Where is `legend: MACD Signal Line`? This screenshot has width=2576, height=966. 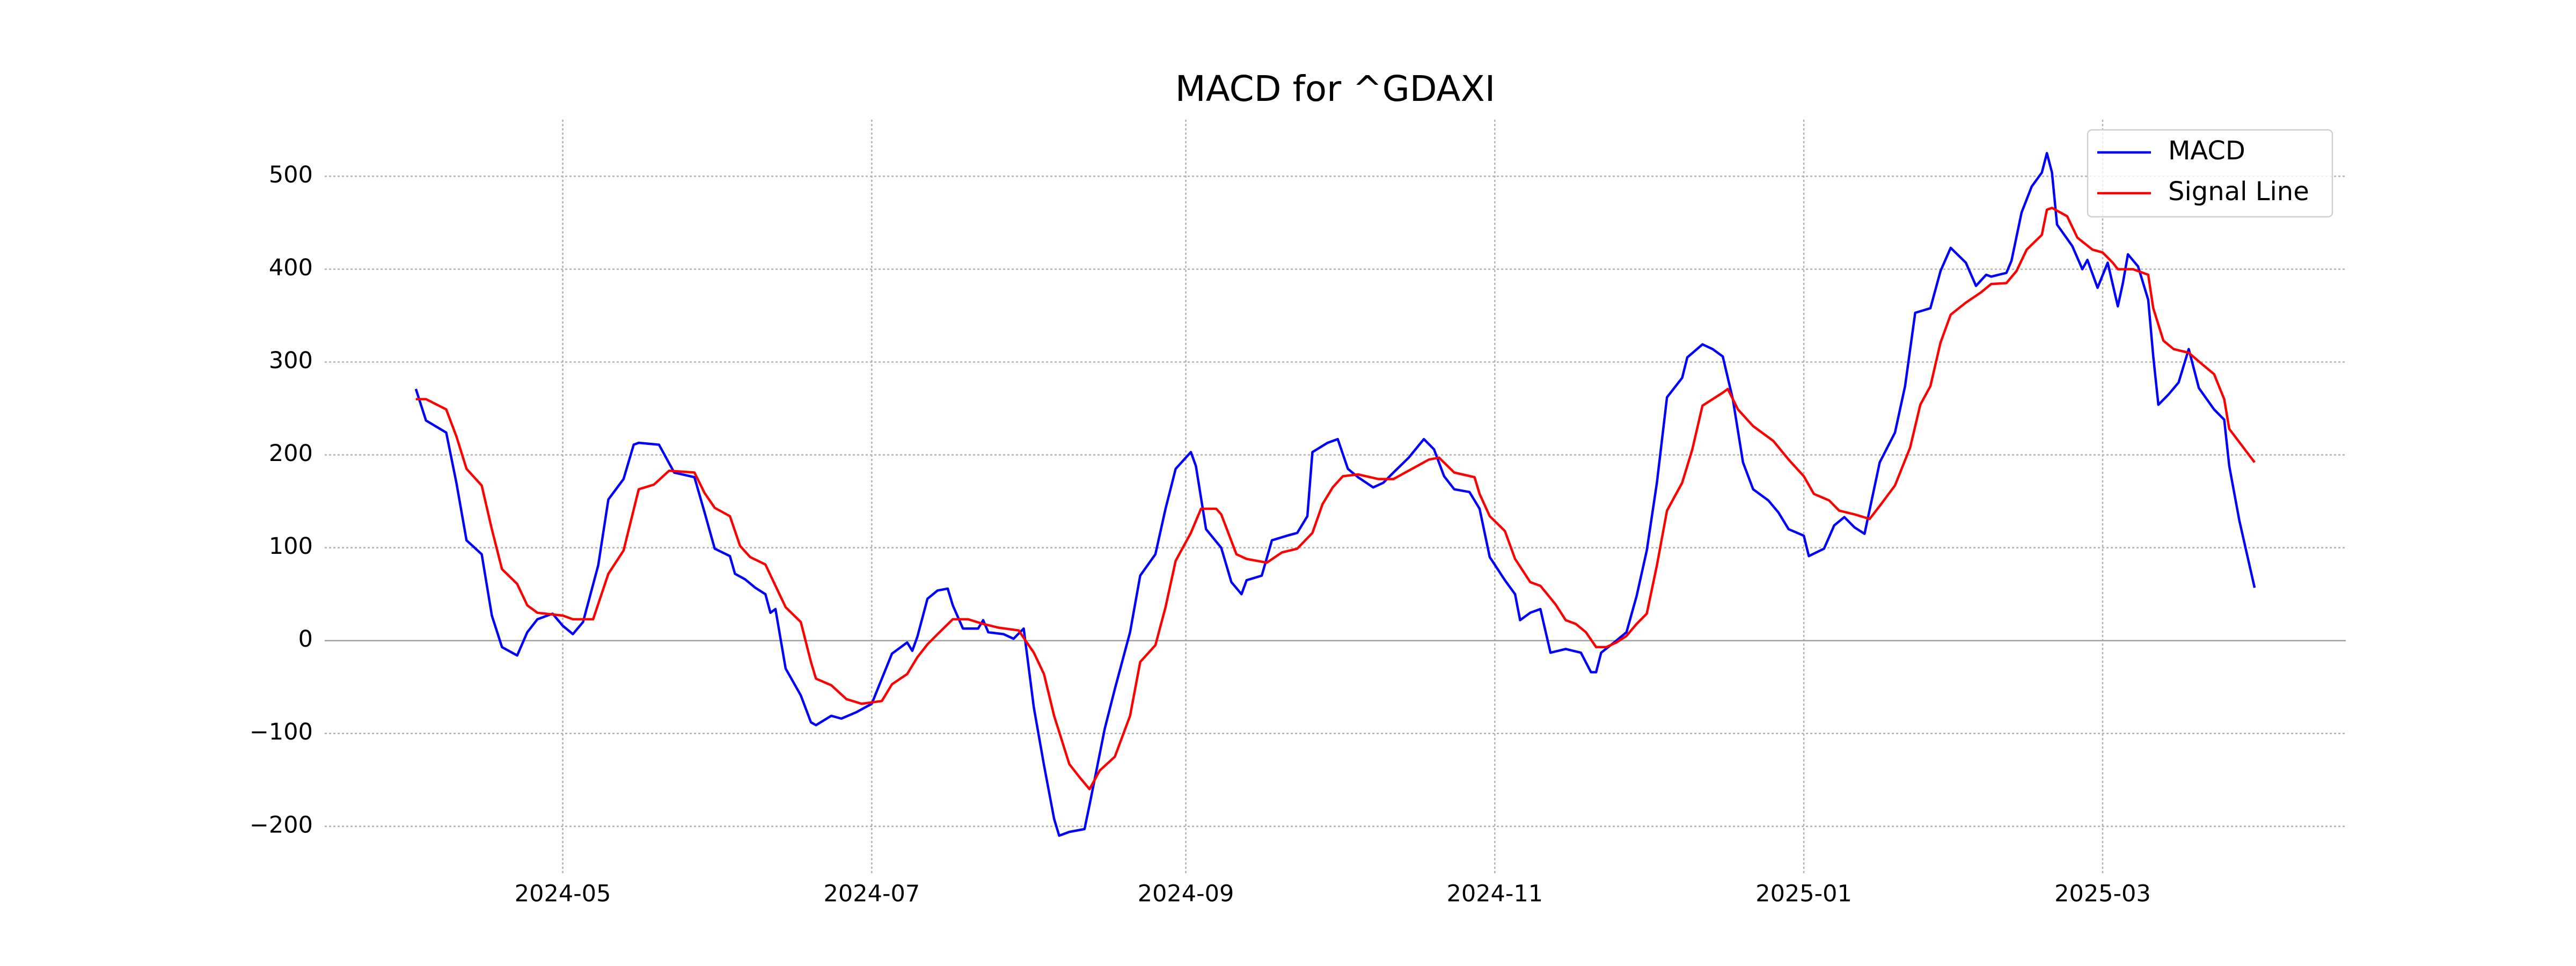 legend: MACD Signal Line is located at coordinates (2210, 173).